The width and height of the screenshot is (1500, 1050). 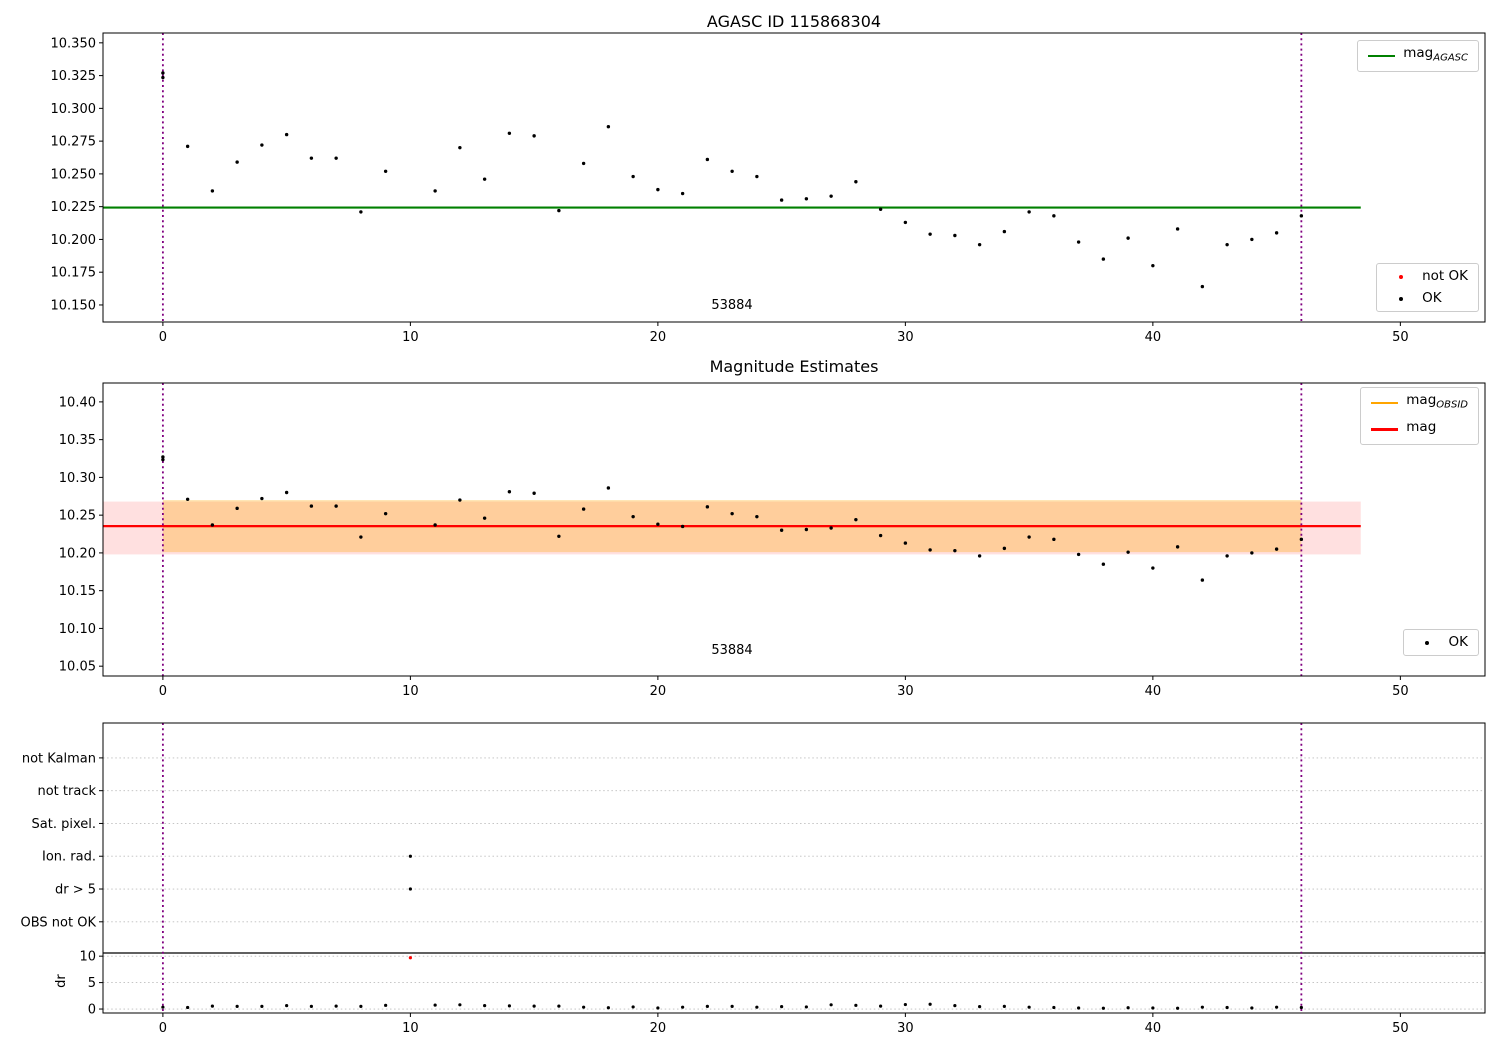 I want to click on legend-item-not-ok: not OK, so click(x=1427, y=276).